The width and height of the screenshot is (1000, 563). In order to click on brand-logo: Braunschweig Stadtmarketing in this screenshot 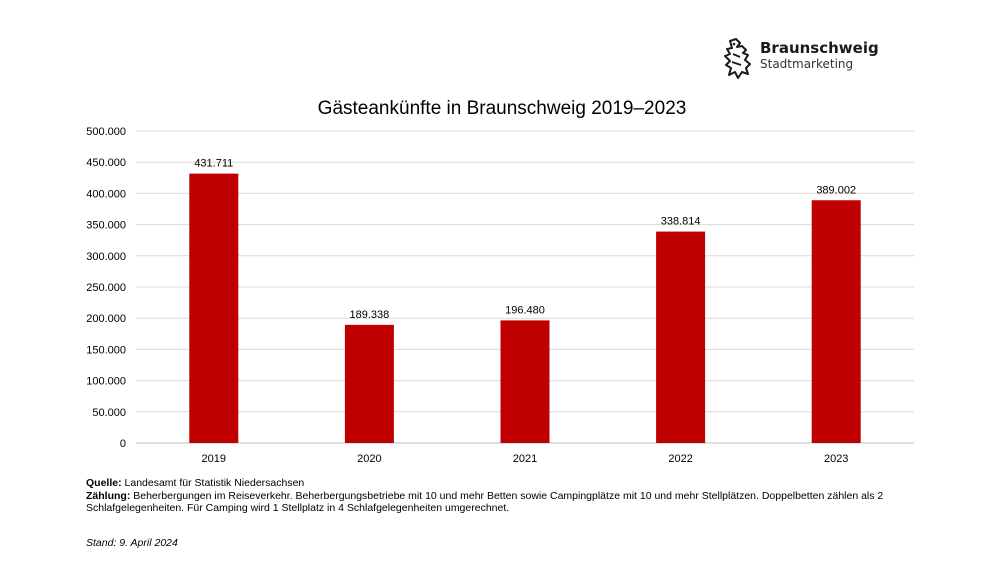, I will do `click(802, 60)`.